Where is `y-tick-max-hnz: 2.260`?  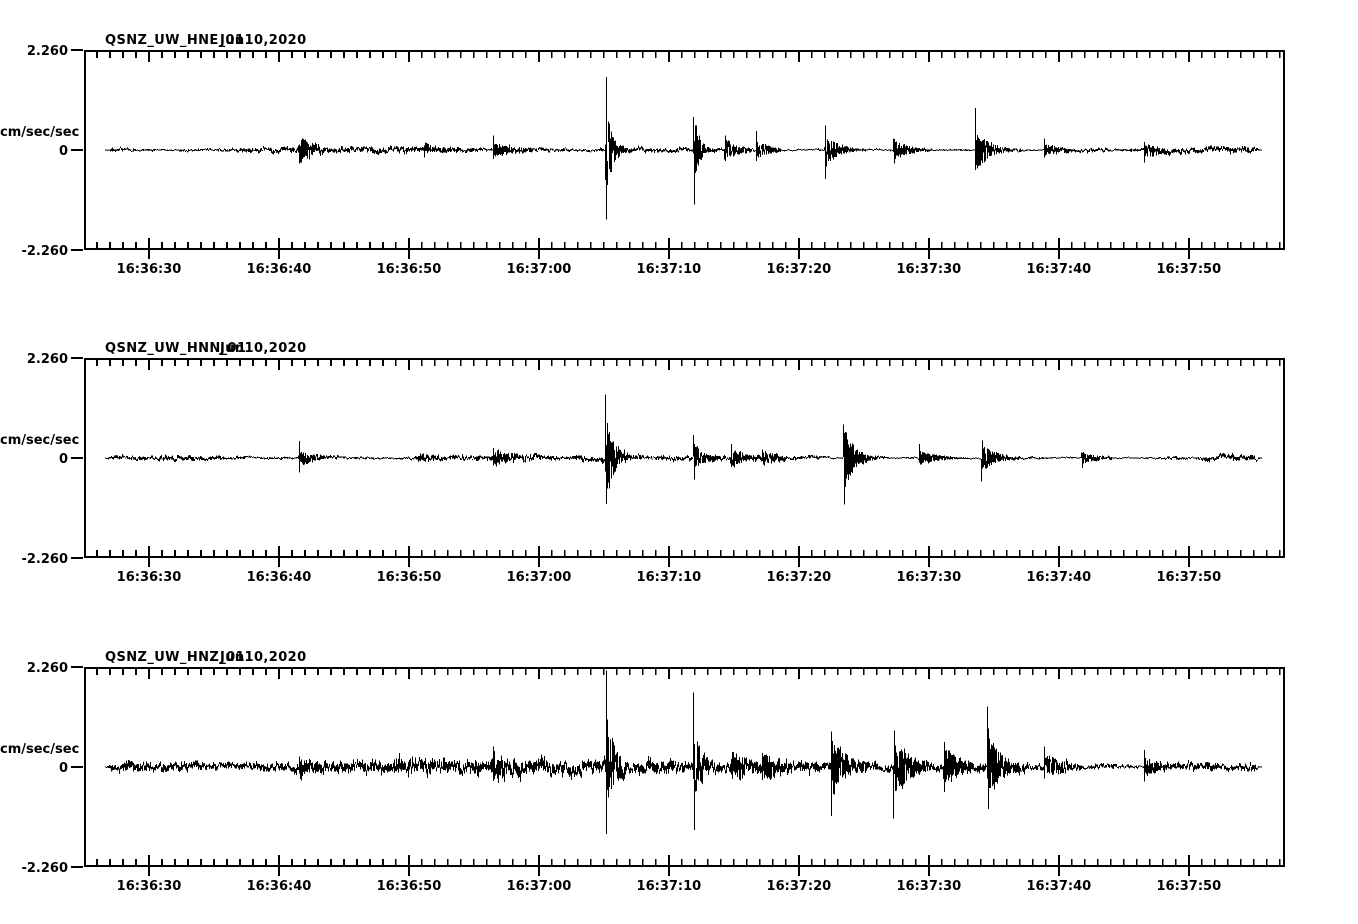 y-tick-max-hnz: 2.260 is located at coordinates (47, 668).